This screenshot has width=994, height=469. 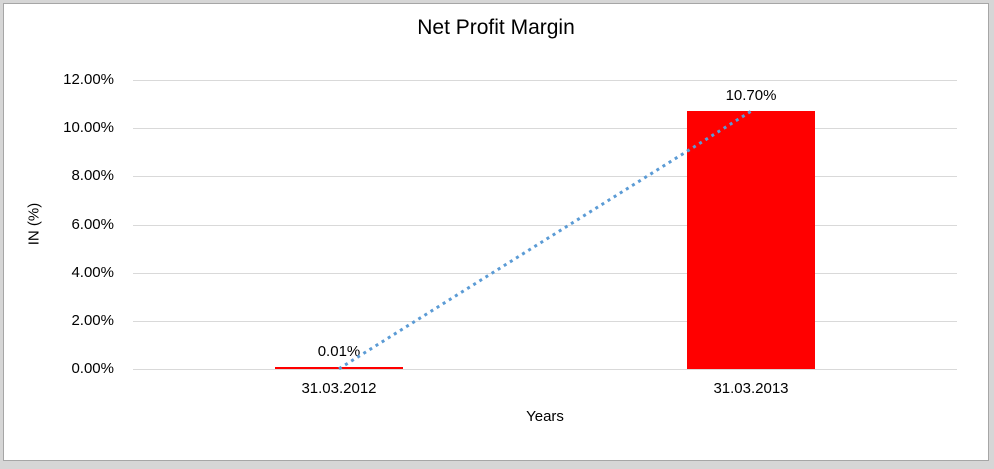 I want to click on y-tick-label: 4.00%, so click(x=92, y=272).